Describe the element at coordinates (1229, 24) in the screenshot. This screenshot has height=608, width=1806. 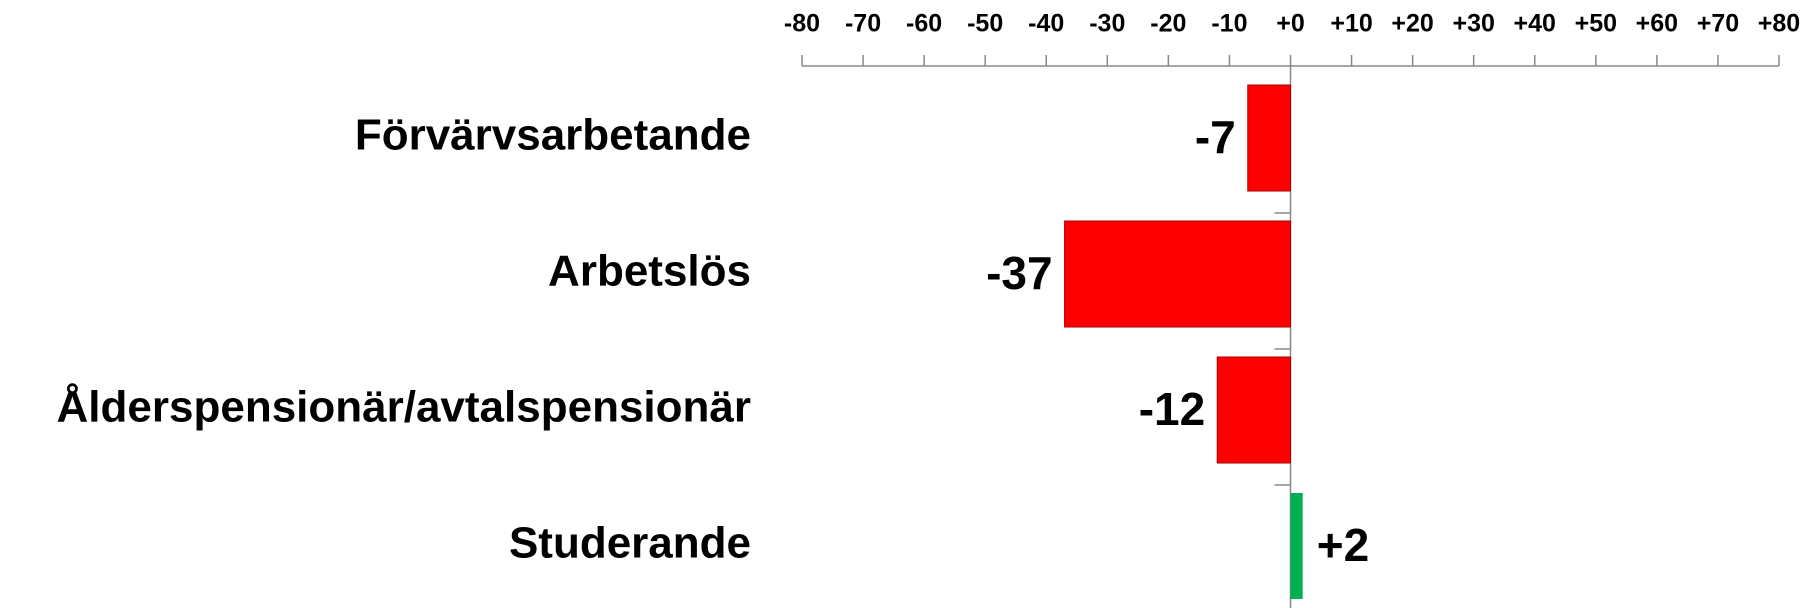
I see `x-tick-label: -10` at that location.